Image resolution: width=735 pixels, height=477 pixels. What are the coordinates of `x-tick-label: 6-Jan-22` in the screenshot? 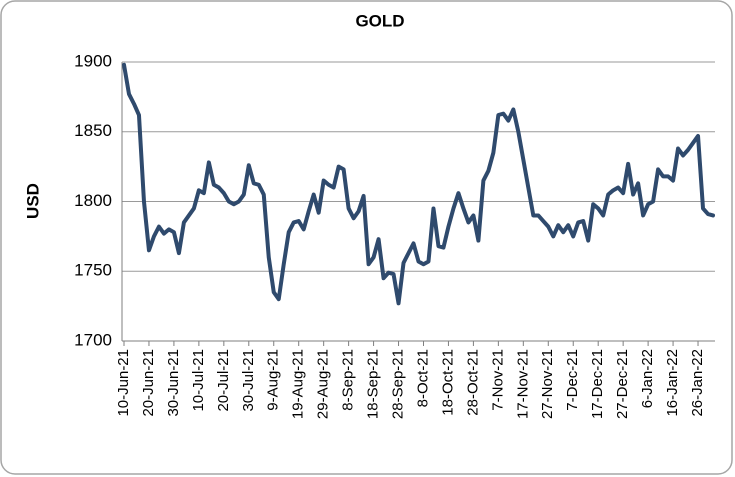 It's located at (647, 378).